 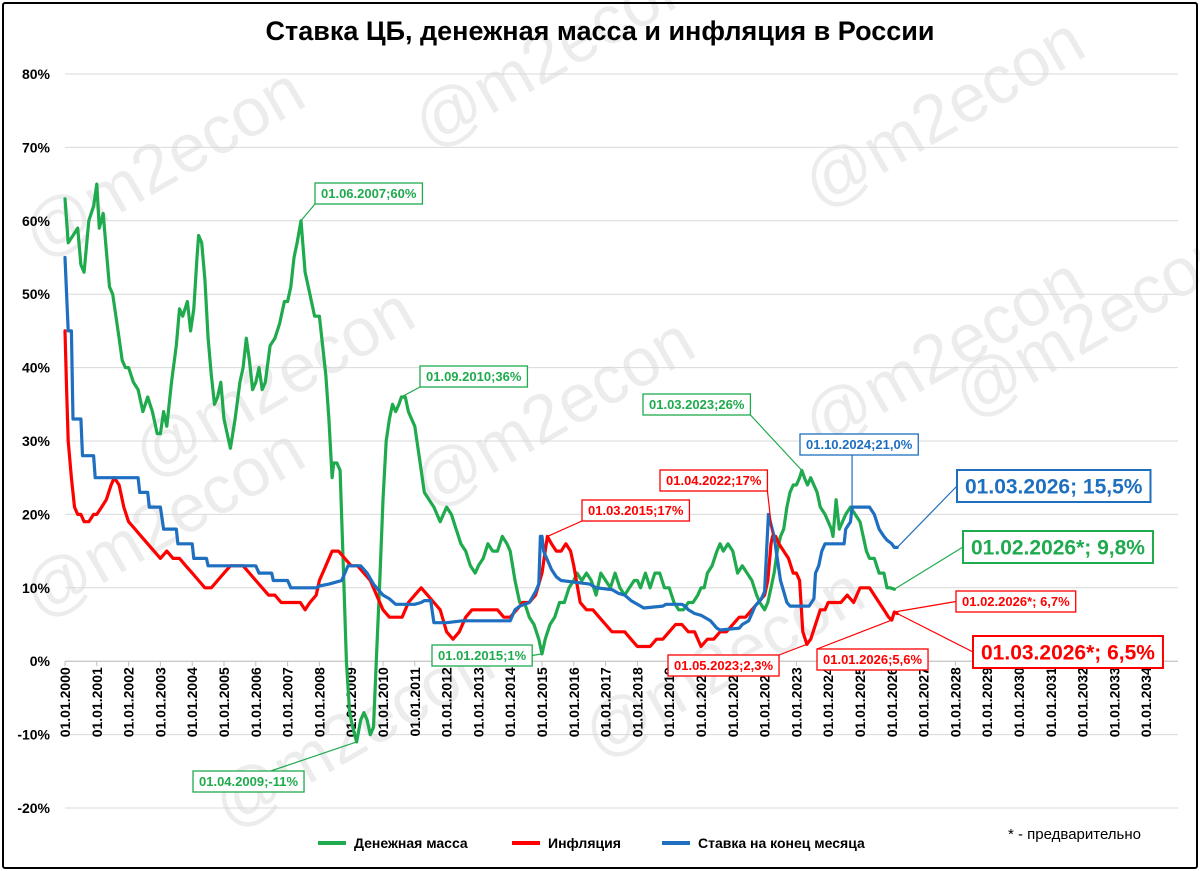 I want to click on annotation-label: 01.05.2023;2,3%, so click(x=723, y=665).